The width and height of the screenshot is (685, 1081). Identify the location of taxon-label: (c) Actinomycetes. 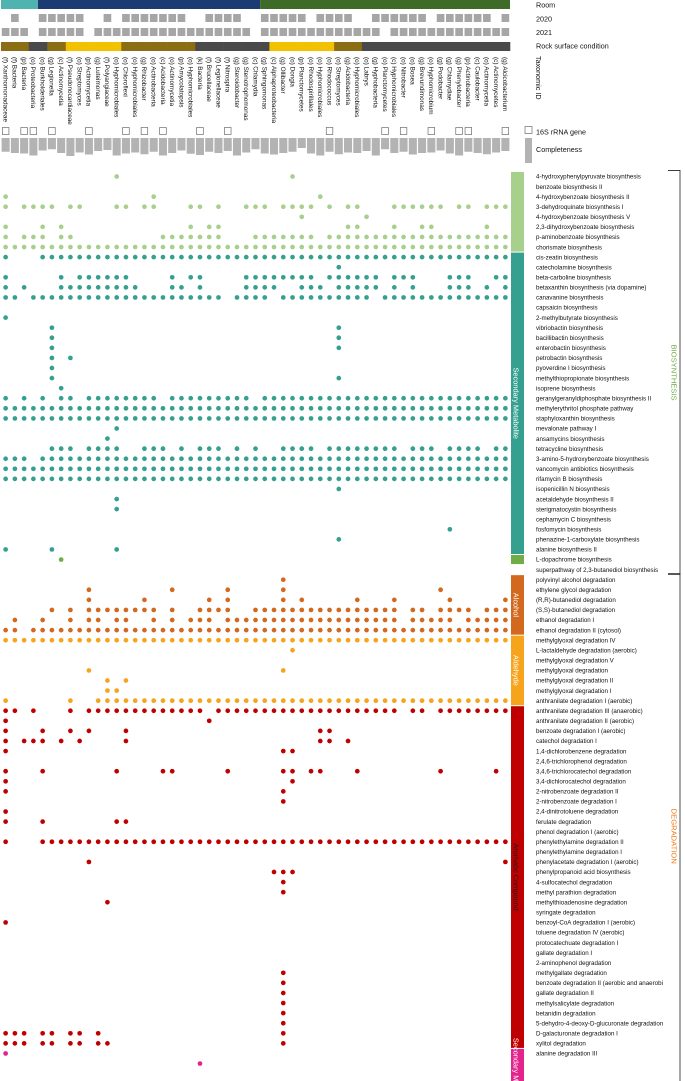
(495, 82).